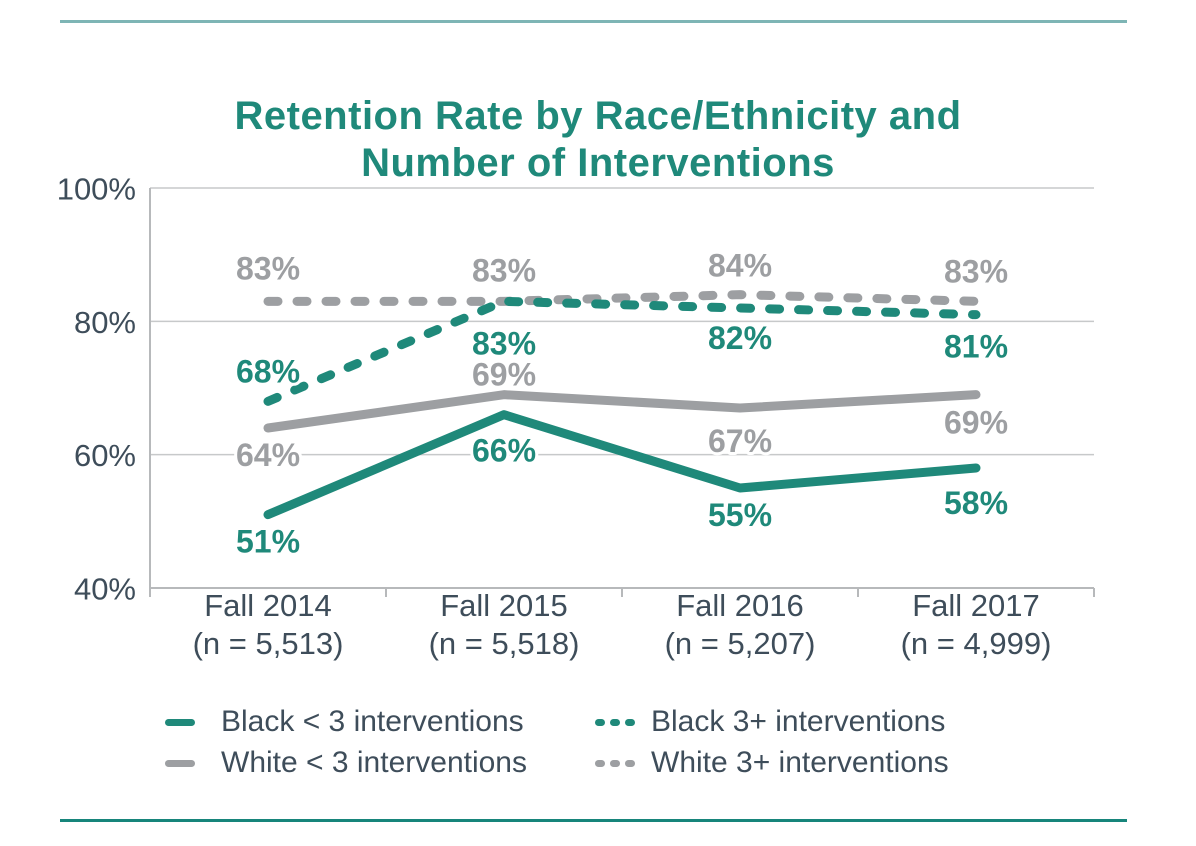 This screenshot has height=846, width=1196. What do you see at coordinates (268, 268) in the screenshot?
I see `data-label-white-3plus-0: 83%` at bounding box center [268, 268].